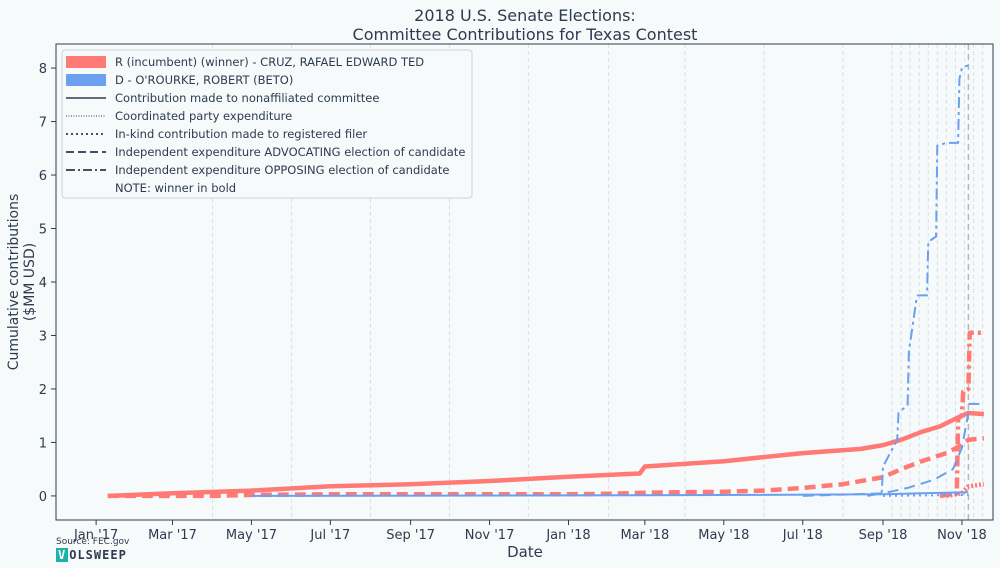  I want to click on x-tick-label: Mar '17, so click(172, 535).